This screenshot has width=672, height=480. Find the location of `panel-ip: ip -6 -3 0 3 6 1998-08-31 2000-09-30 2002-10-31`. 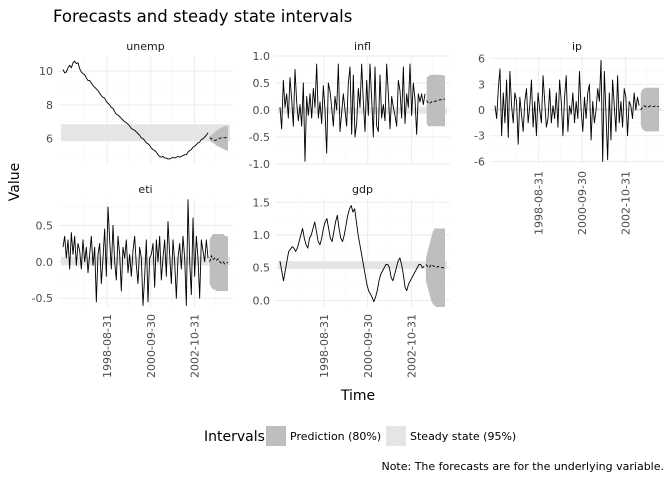

panel-ip: ip -6 -3 0 3 6 1998-08-31 2000-09-30 2002-10-31 is located at coordinates (569, 137).